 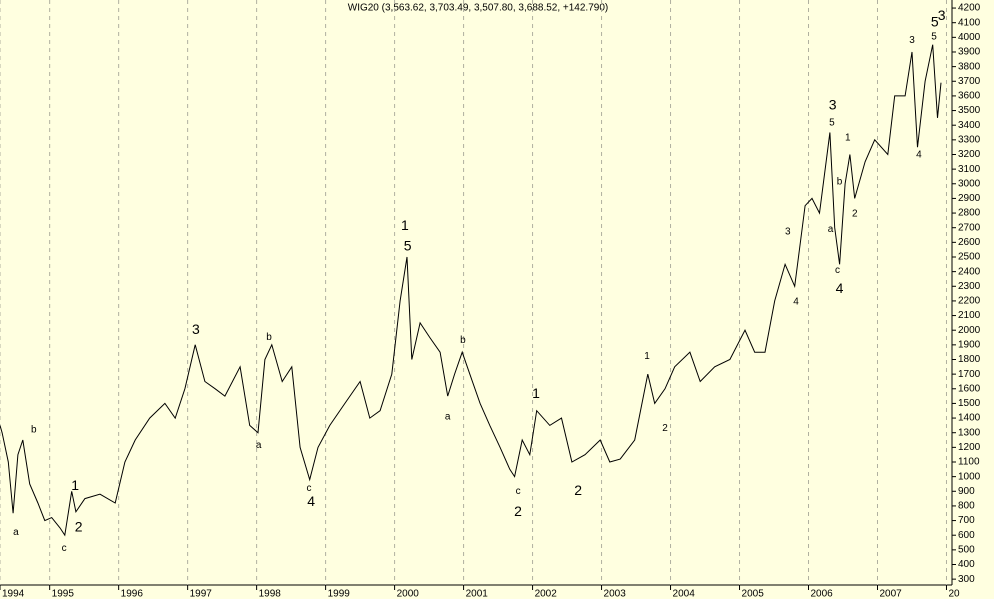 What do you see at coordinates (822, 594) in the screenshot?
I see `x-tick-label: 2006` at bounding box center [822, 594].